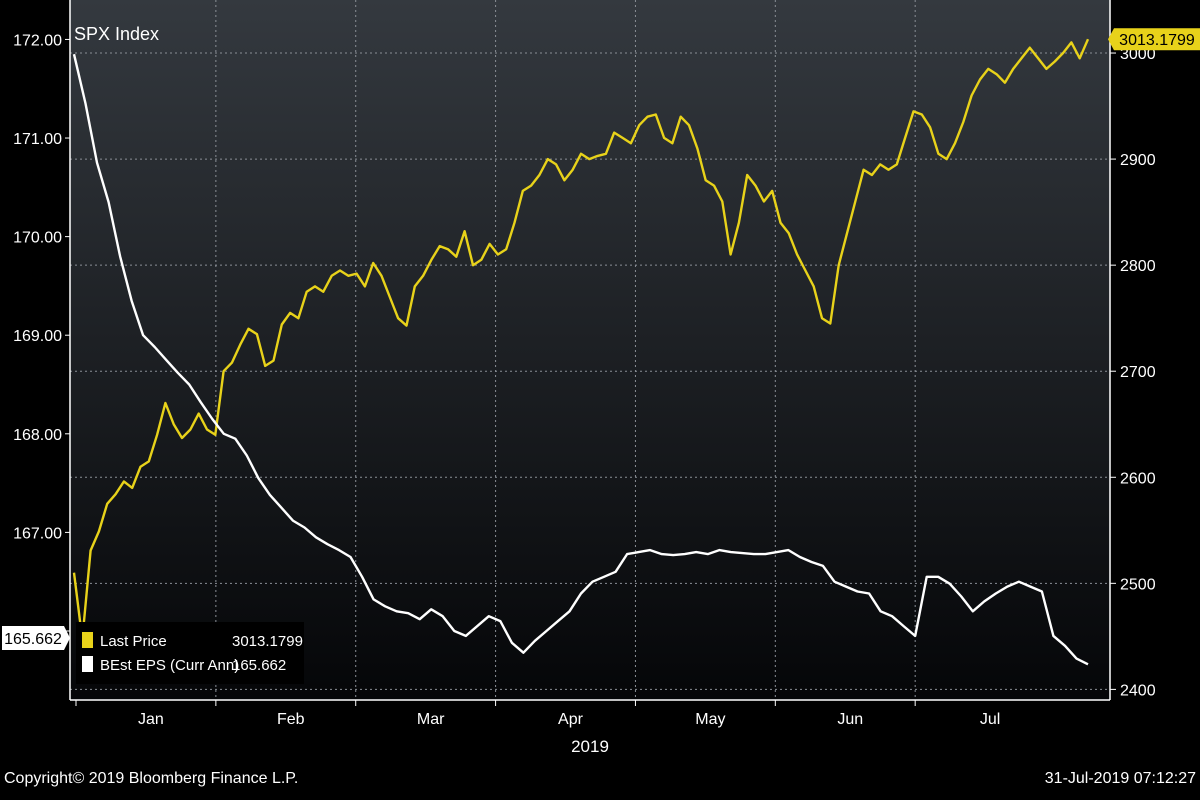 This screenshot has height=800, width=1200. I want to click on x-tick-label: Jan, so click(151, 719).